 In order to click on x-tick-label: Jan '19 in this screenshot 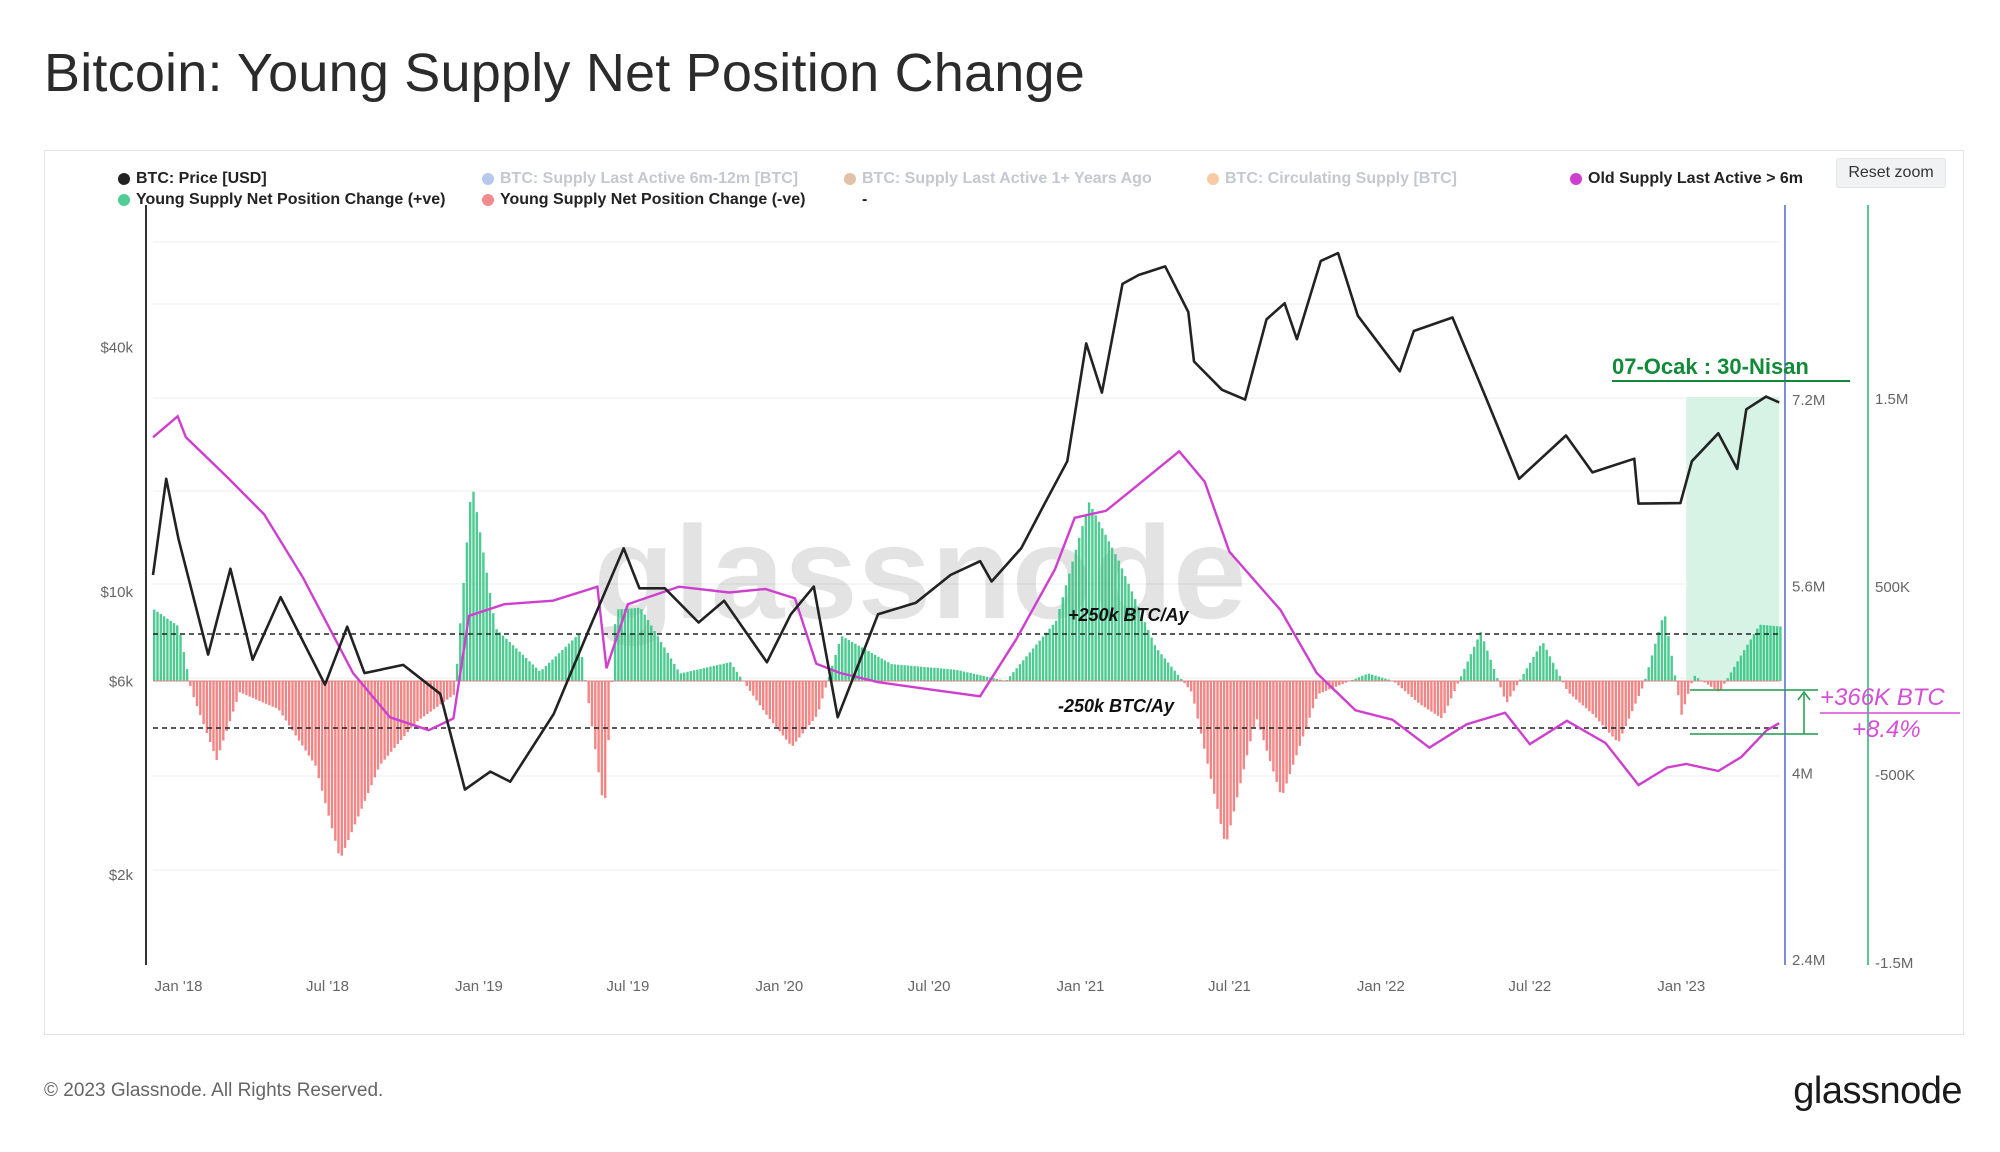, I will do `click(479, 986)`.